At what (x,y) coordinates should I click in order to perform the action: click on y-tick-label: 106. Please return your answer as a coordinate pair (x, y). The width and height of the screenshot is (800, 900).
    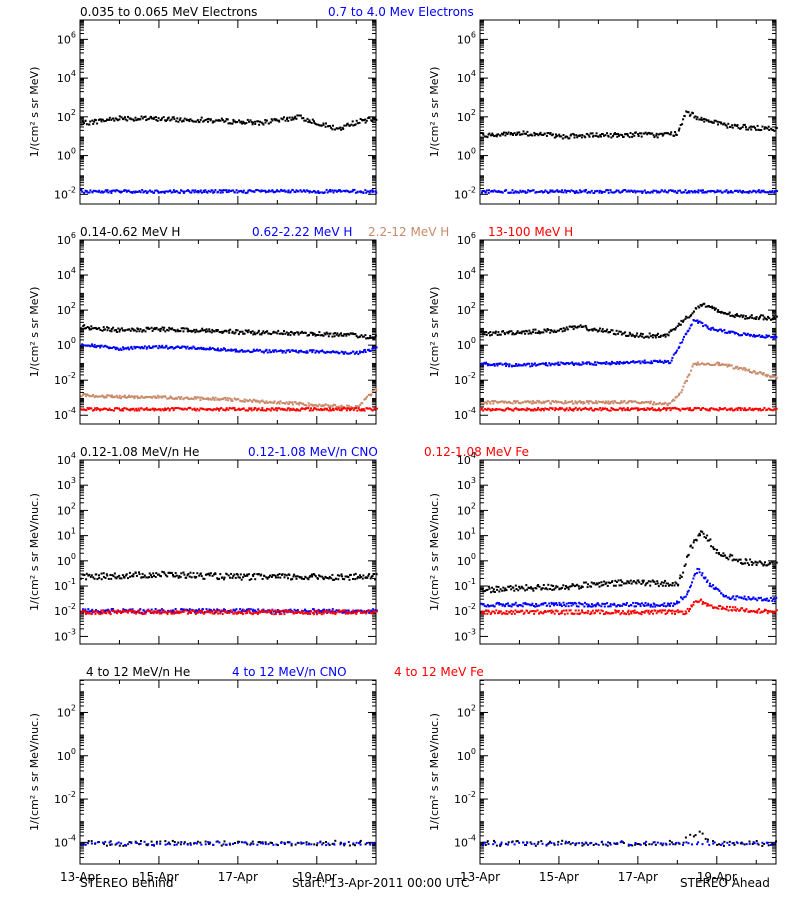
    Looking at the image, I should click on (66, 239).